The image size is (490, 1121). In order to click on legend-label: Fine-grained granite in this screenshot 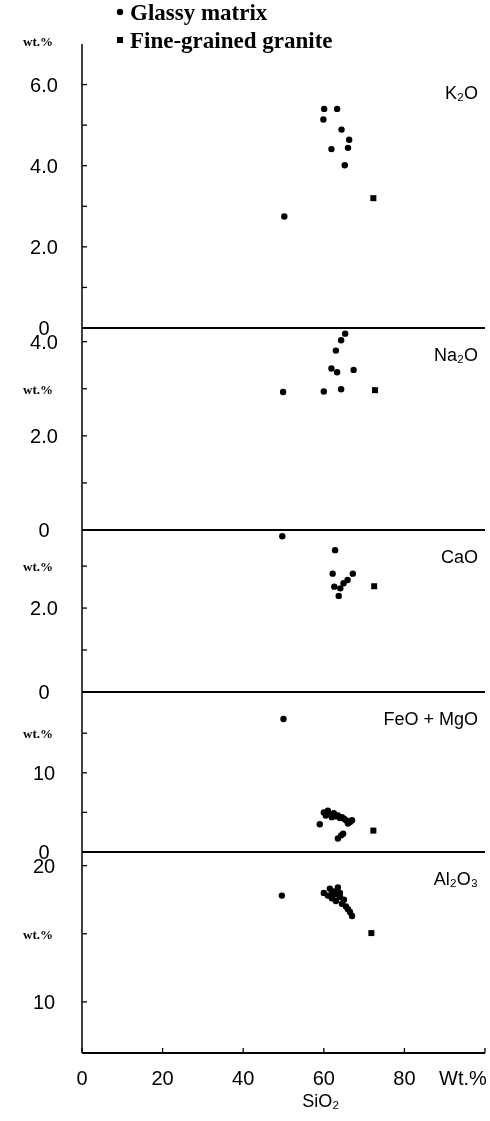, I will do `click(231, 40)`.